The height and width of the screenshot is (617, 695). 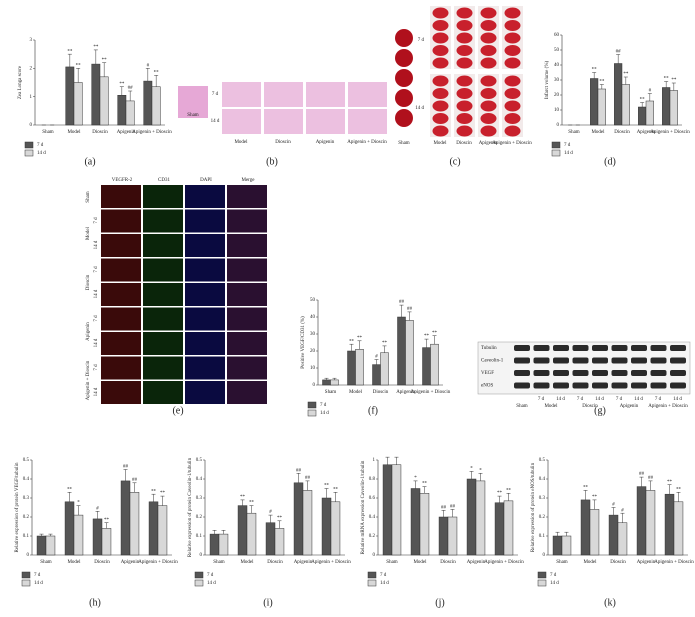 I want to click on x-tick-label: Apigenin + Dioscin, so click(x=670, y=132).